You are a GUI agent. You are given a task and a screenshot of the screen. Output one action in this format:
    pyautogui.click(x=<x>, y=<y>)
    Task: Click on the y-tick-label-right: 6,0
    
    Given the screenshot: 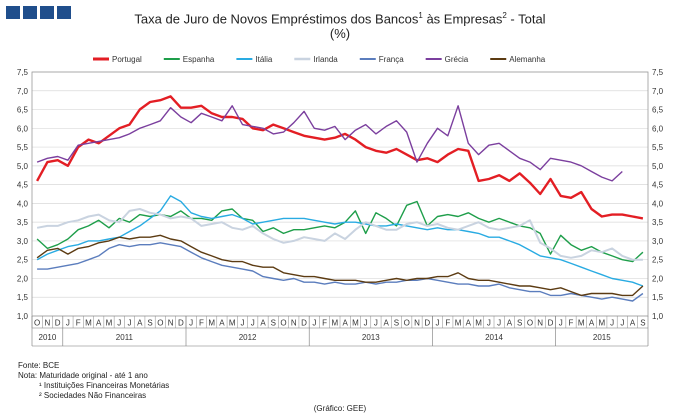 What is the action you would take?
    pyautogui.click(x=658, y=128)
    